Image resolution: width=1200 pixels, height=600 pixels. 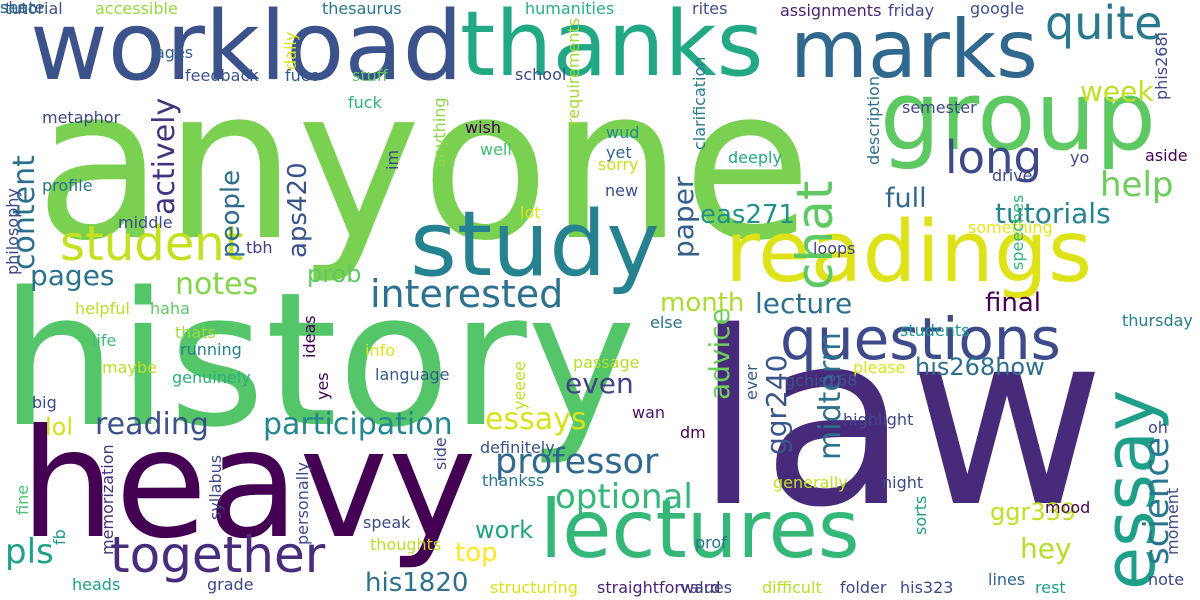 What do you see at coordinates (519, 385) in the screenshot?
I see `cloud-word: yeeee` at bounding box center [519, 385].